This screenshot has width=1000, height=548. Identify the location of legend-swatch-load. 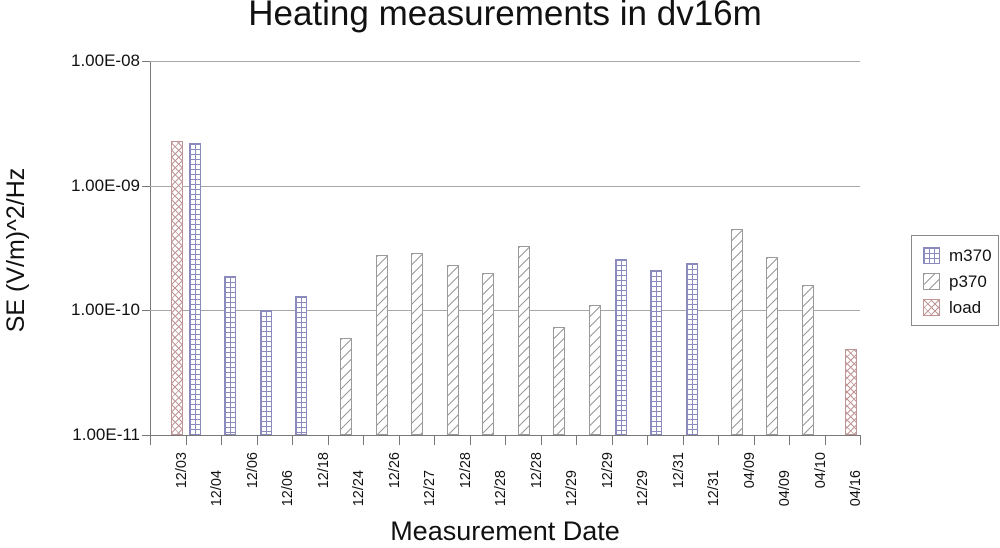
(931, 307).